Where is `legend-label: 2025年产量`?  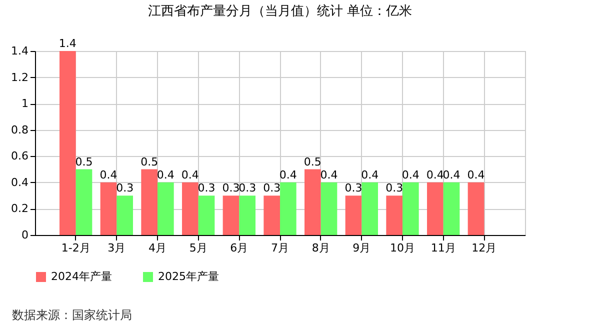
legend-label: 2025年产量 is located at coordinates (188, 276).